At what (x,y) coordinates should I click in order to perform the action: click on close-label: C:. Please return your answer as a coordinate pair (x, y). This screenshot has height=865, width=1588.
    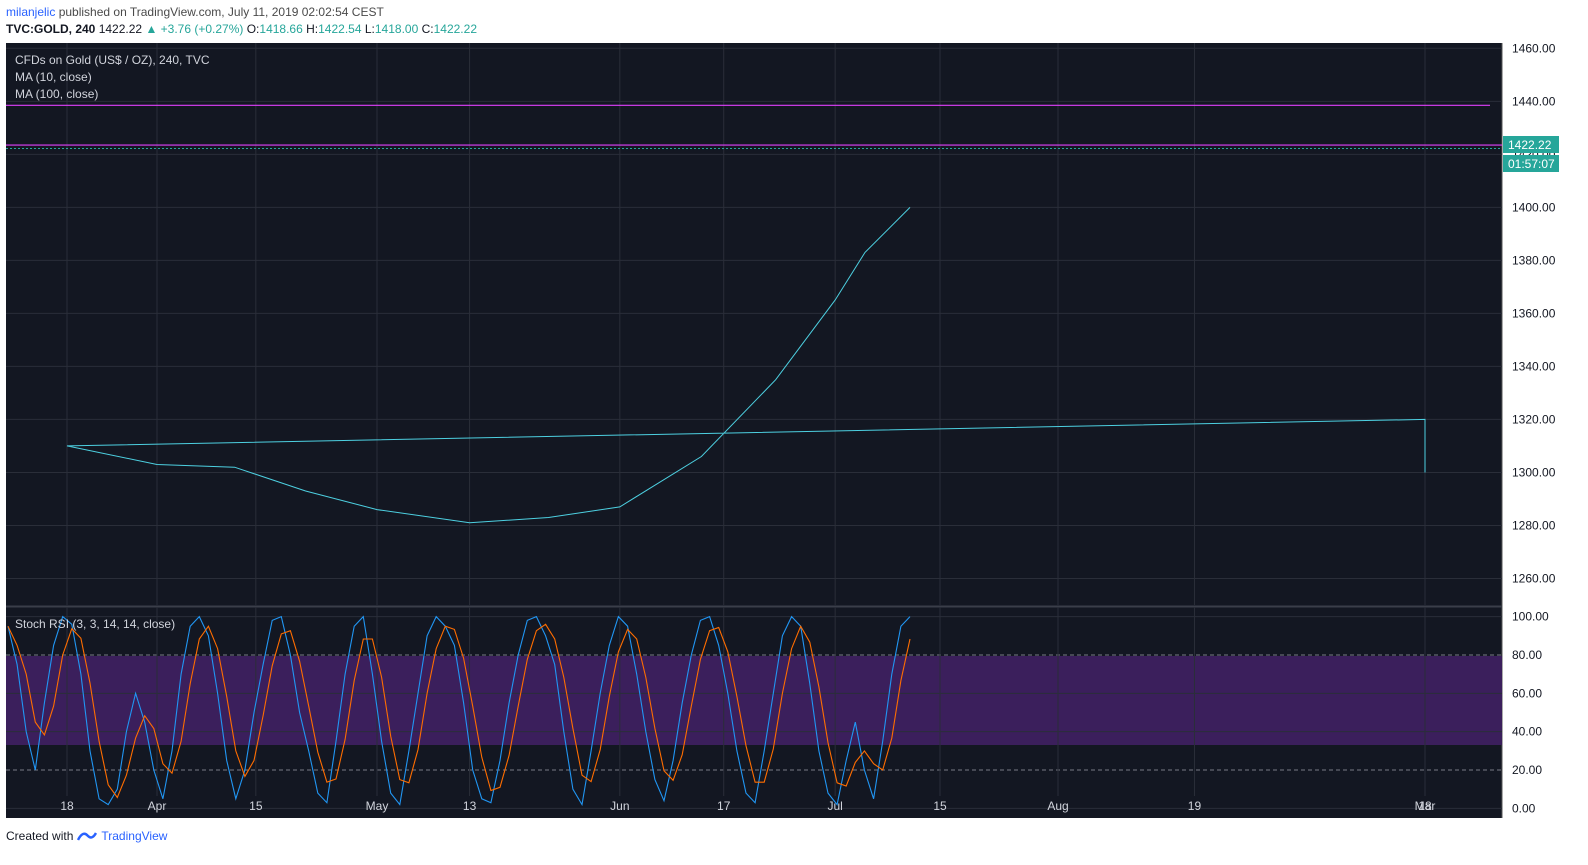
    Looking at the image, I should click on (427, 29).